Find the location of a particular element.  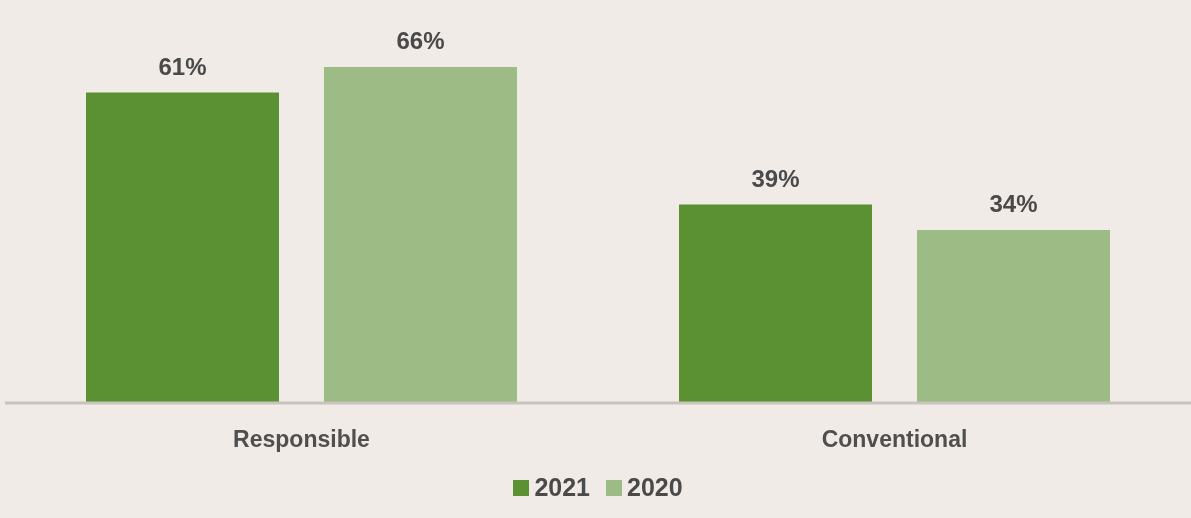

x-tick-label: Responsible is located at coordinates (301, 439).